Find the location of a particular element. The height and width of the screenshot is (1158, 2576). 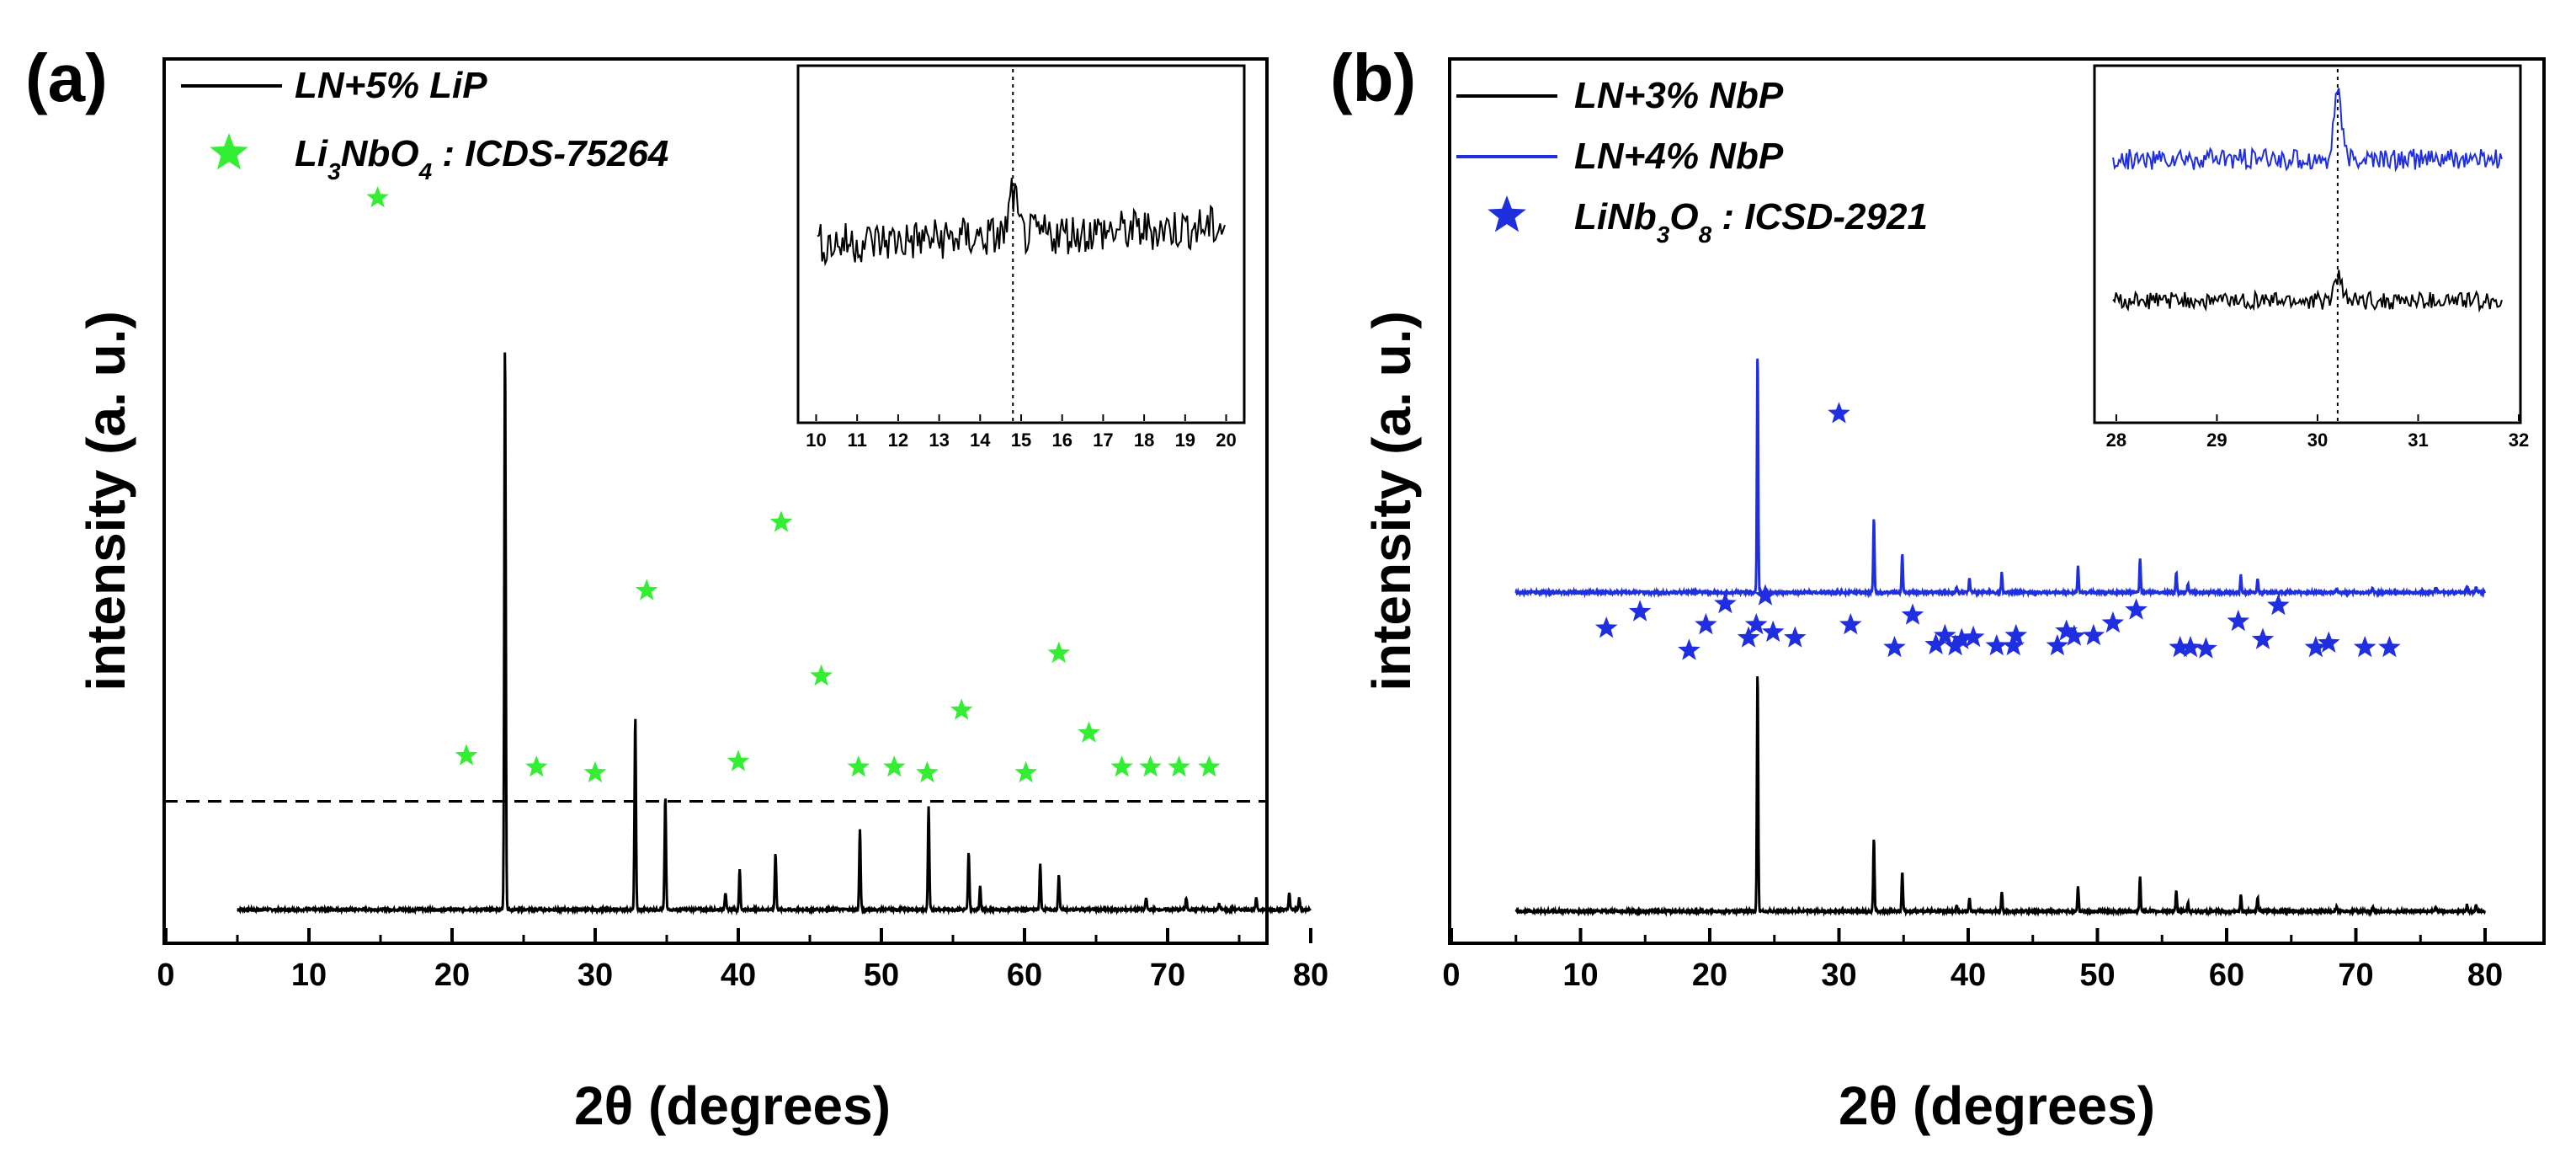

panel-b-y-axis-label: intensity (a. u.) is located at coordinates (1391, 501).